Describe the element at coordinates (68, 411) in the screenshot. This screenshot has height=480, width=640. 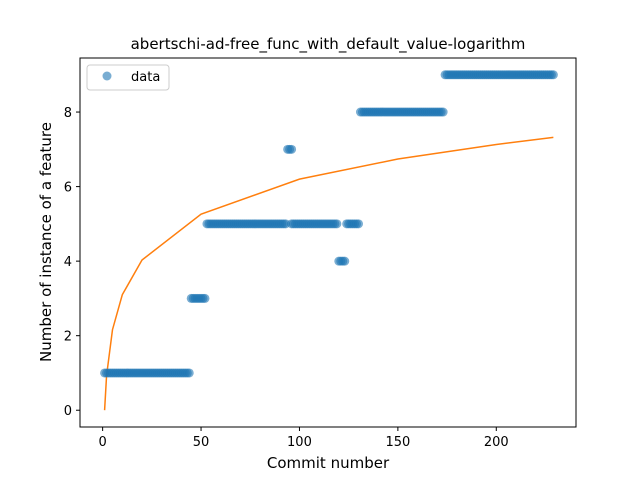
I see `y-tick-label: 0` at that location.